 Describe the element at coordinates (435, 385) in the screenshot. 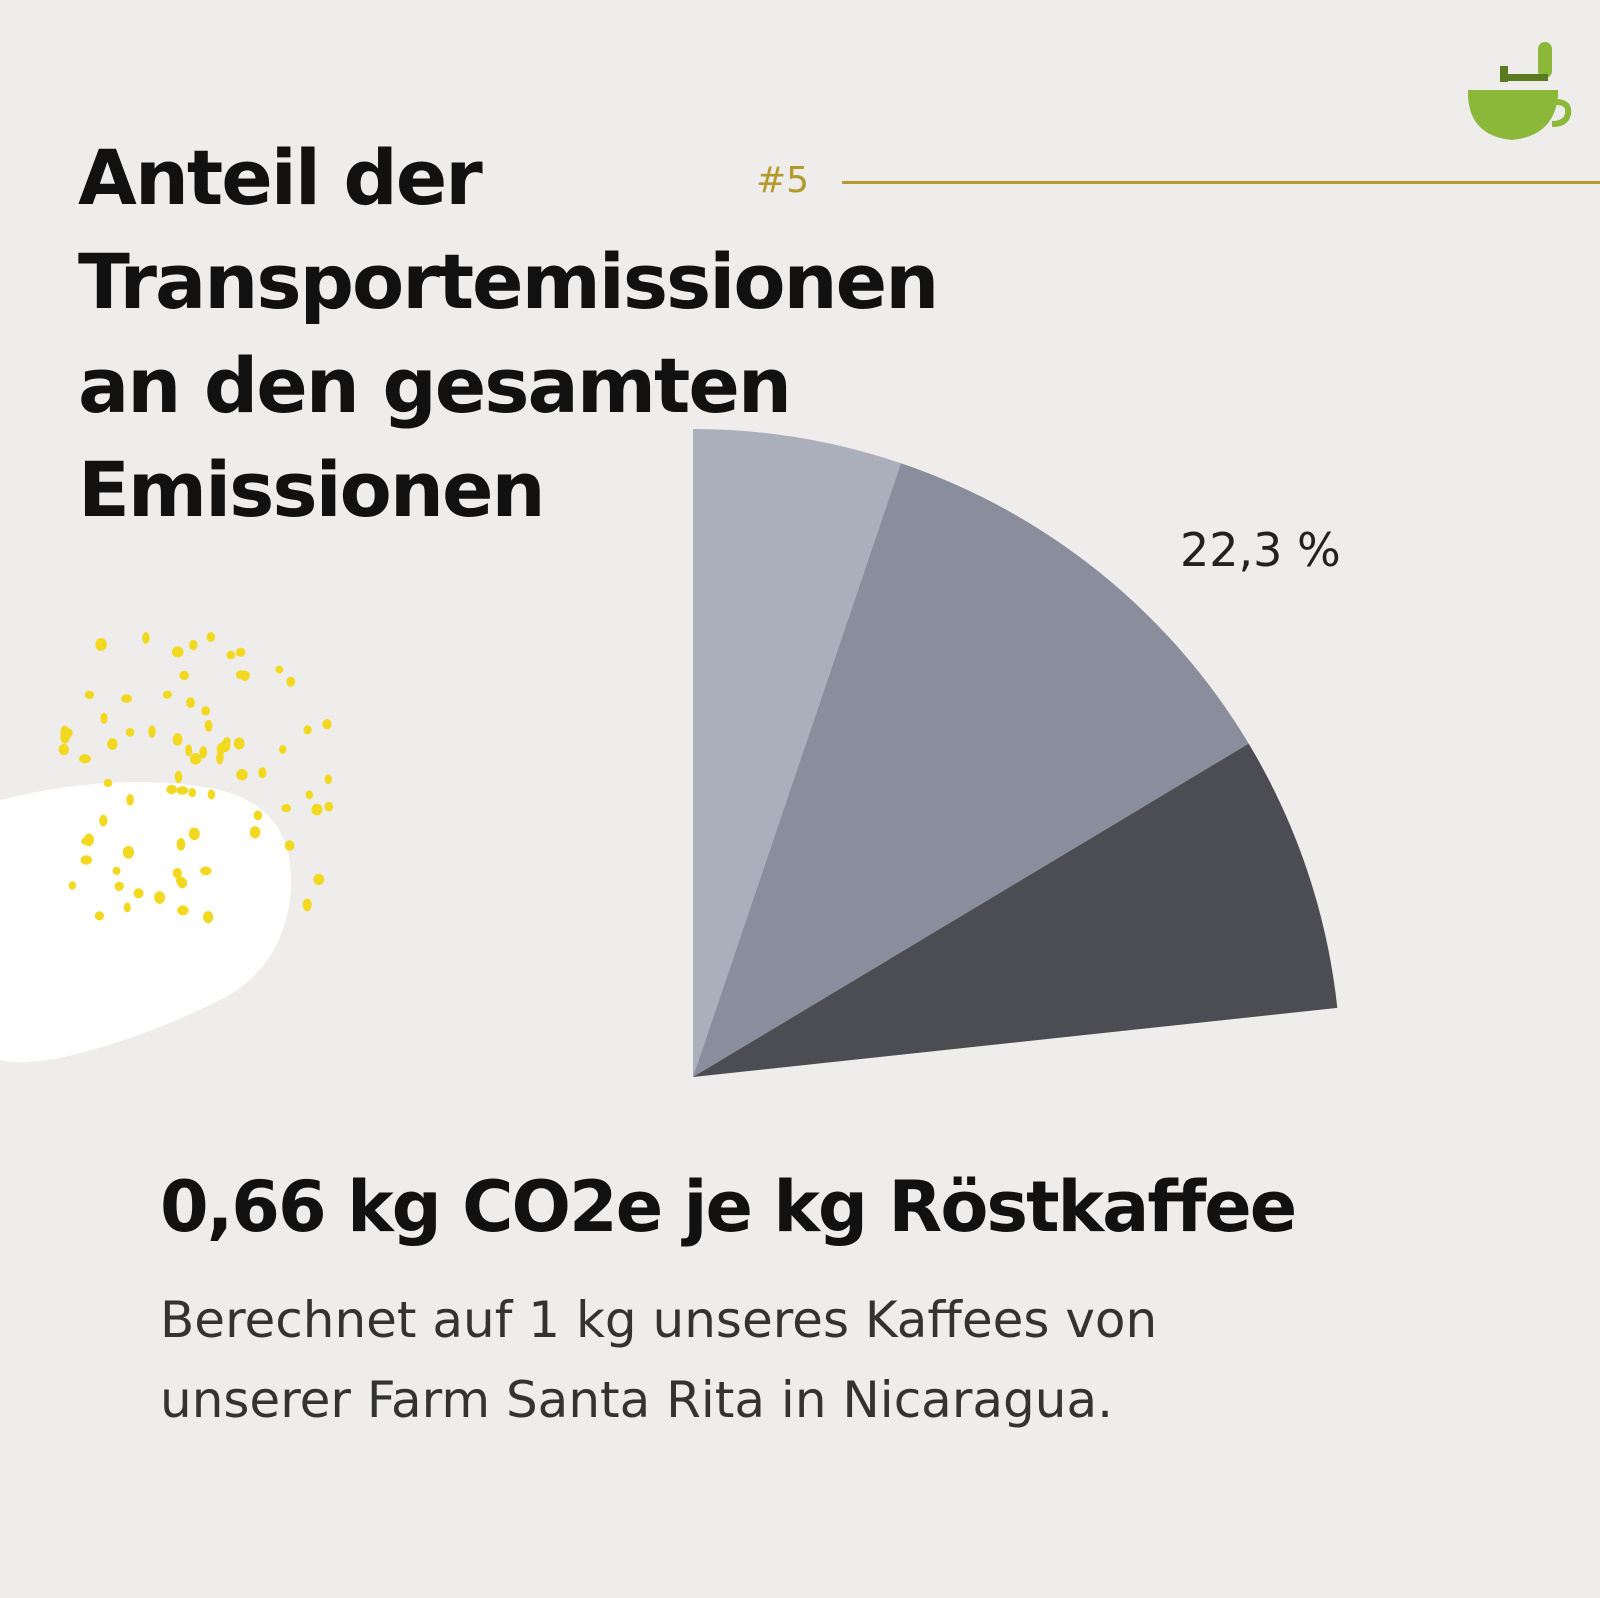

I see `title-line-3: an den gesamten` at that location.